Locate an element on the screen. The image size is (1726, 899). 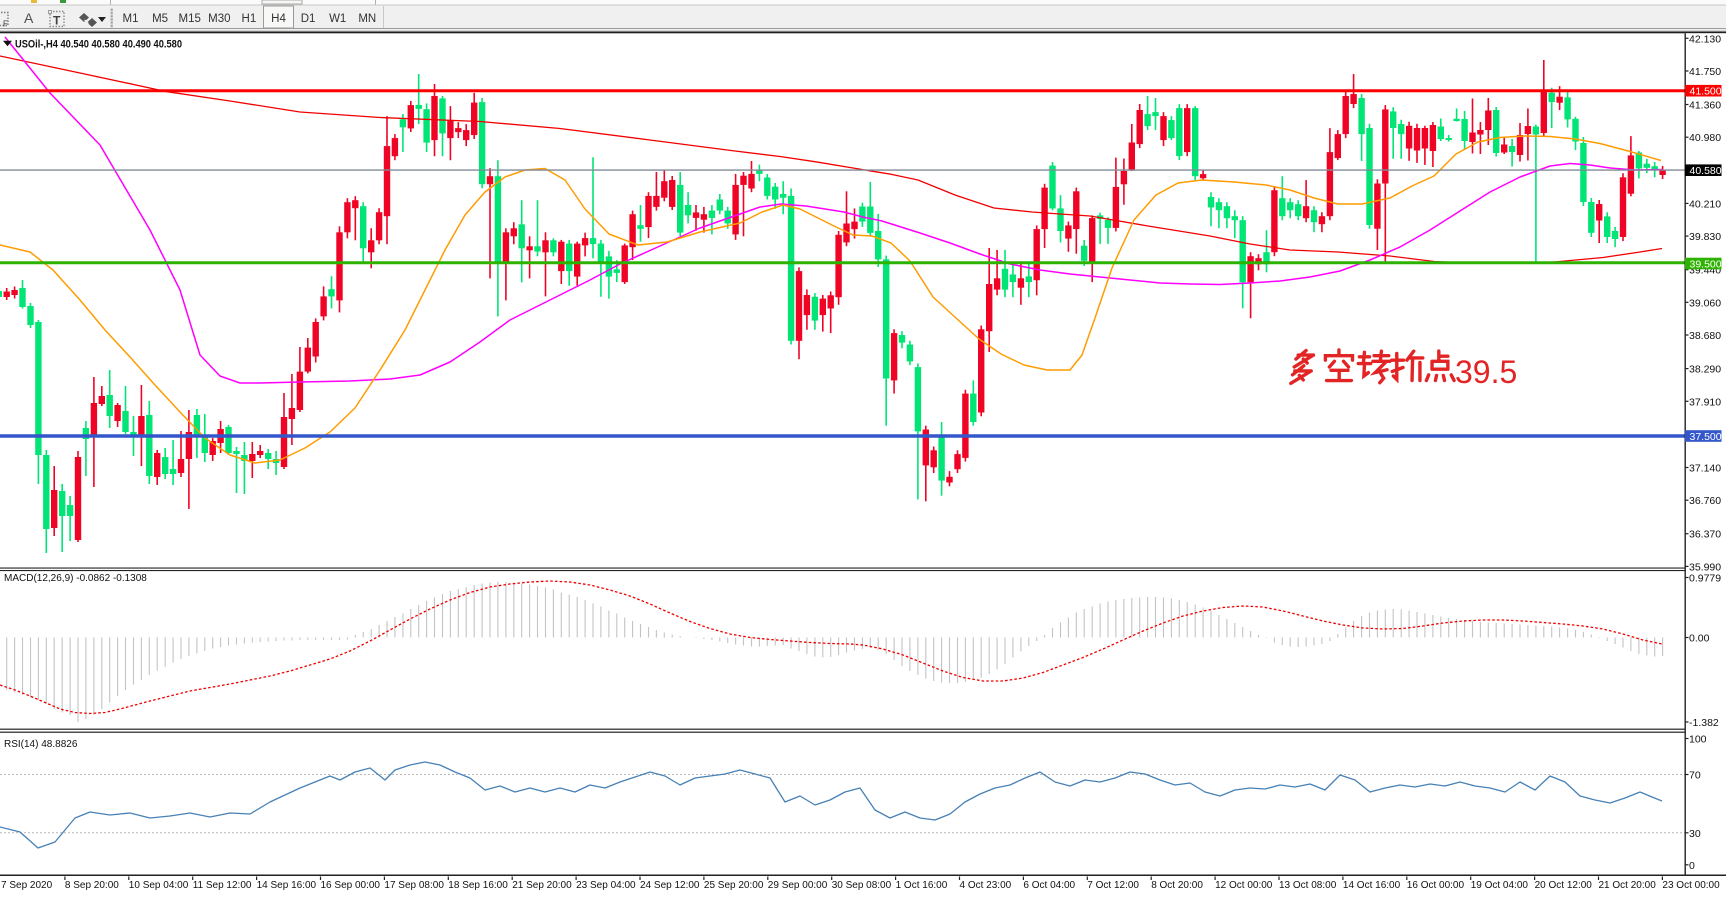
svg-text: 10 Sep 04:00 is located at coordinates (159, 885).